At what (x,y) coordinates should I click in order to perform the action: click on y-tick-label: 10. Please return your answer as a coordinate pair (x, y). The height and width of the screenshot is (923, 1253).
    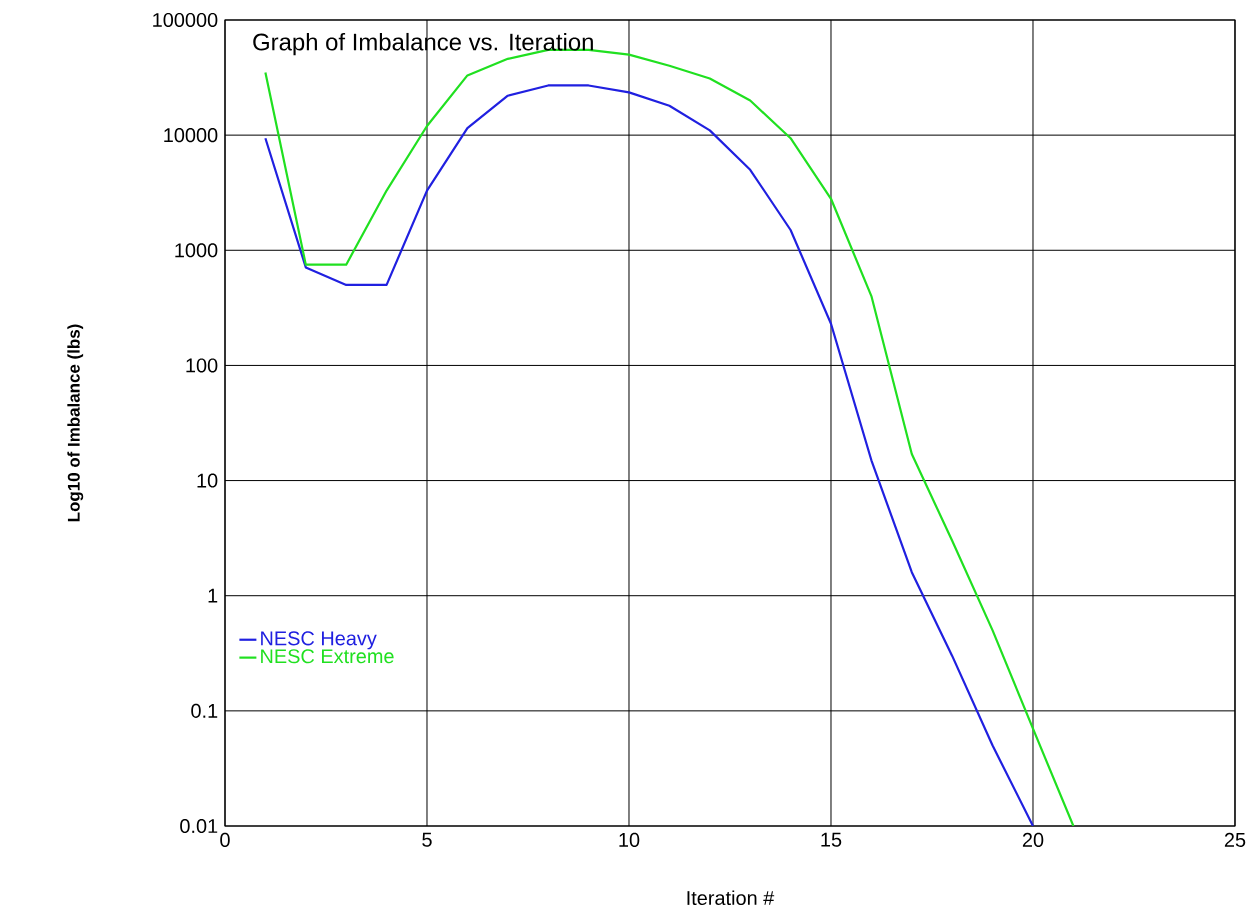
    Looking at the image, I should click on (207, 480).